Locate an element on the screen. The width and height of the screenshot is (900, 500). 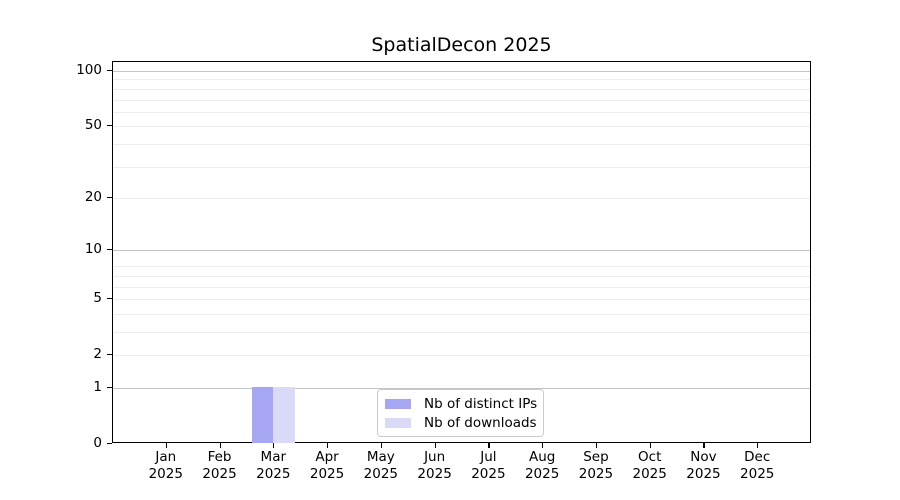
x-tick-month: Dec is located at coordinates (757, 457).